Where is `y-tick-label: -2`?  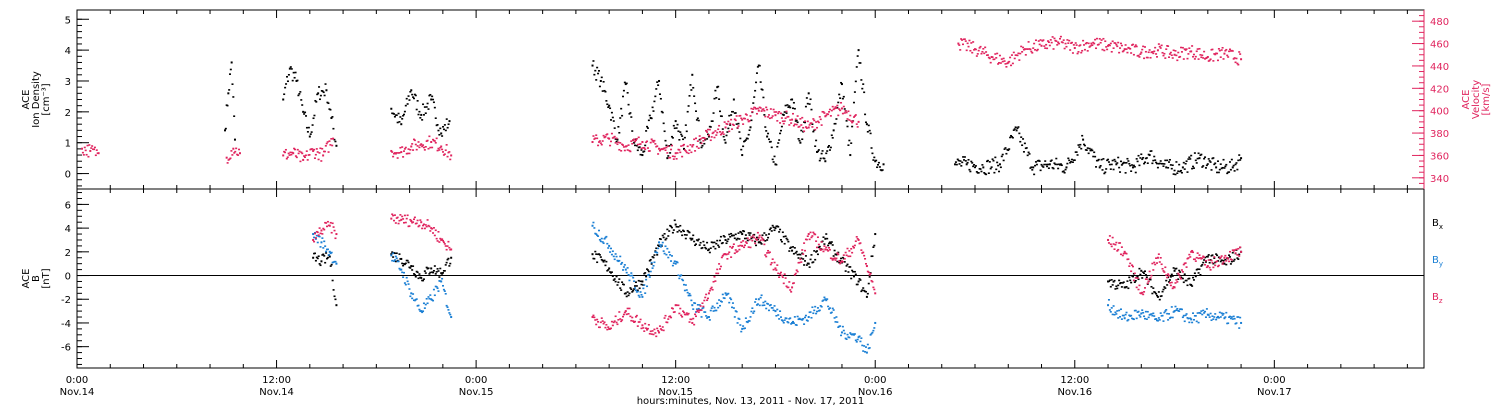
y-tick-label: -2 is located at coordinates (66, 300).